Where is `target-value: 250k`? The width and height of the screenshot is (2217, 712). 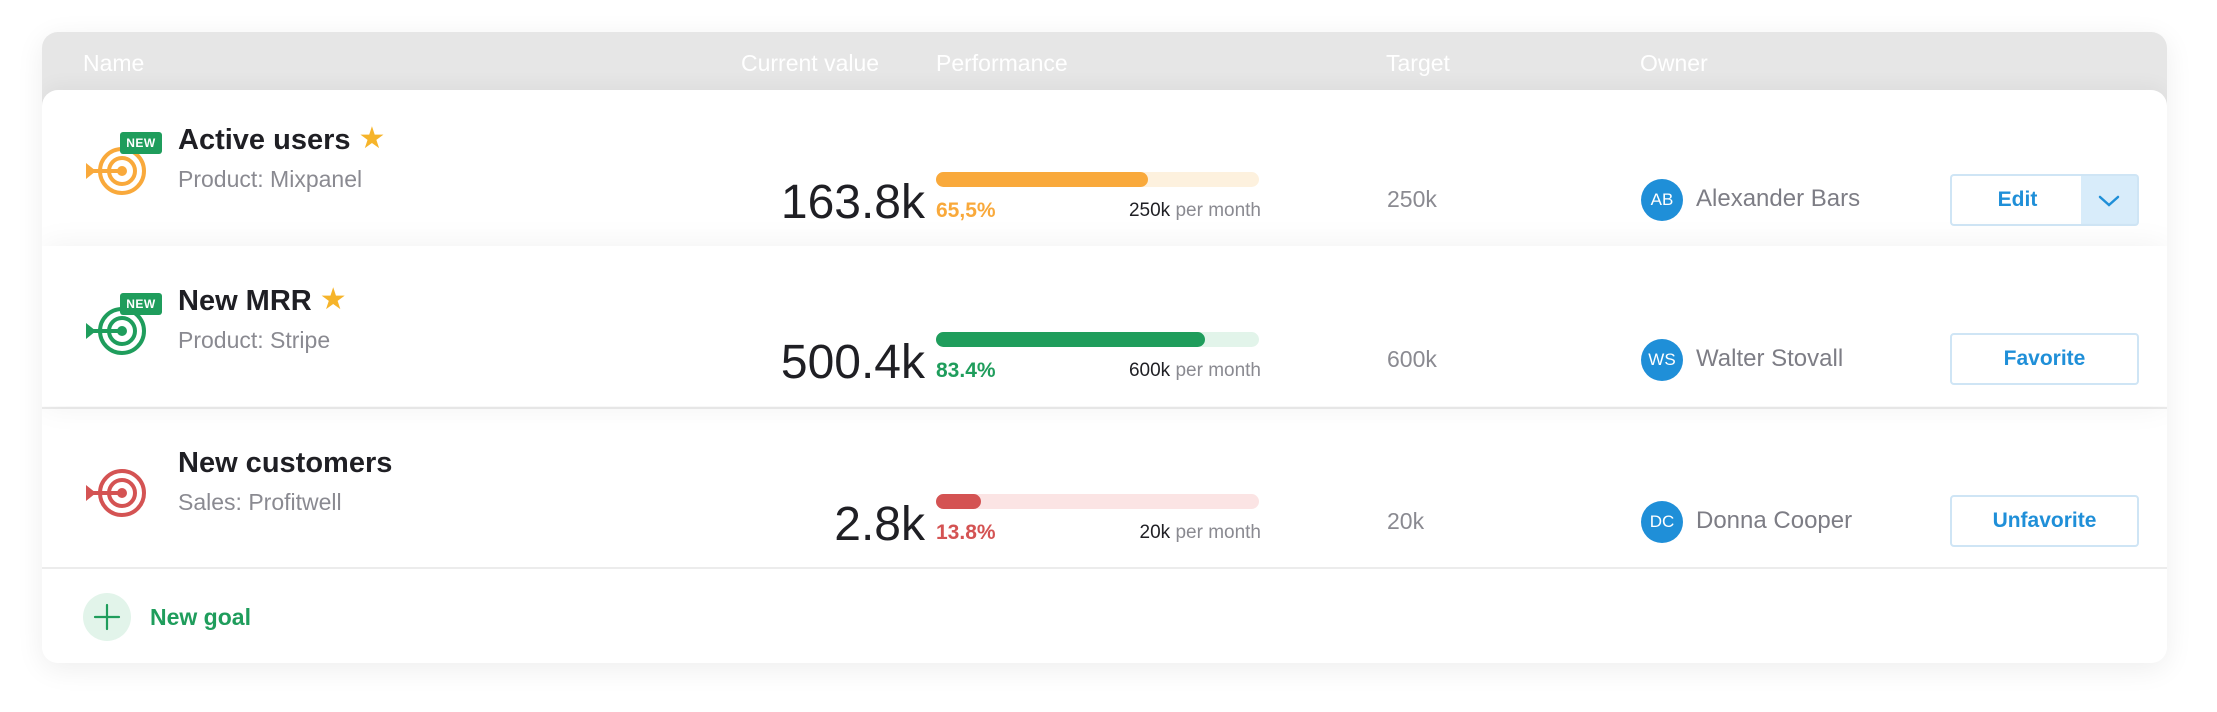
target-value: 250k is located at coordinates (1412, 199).